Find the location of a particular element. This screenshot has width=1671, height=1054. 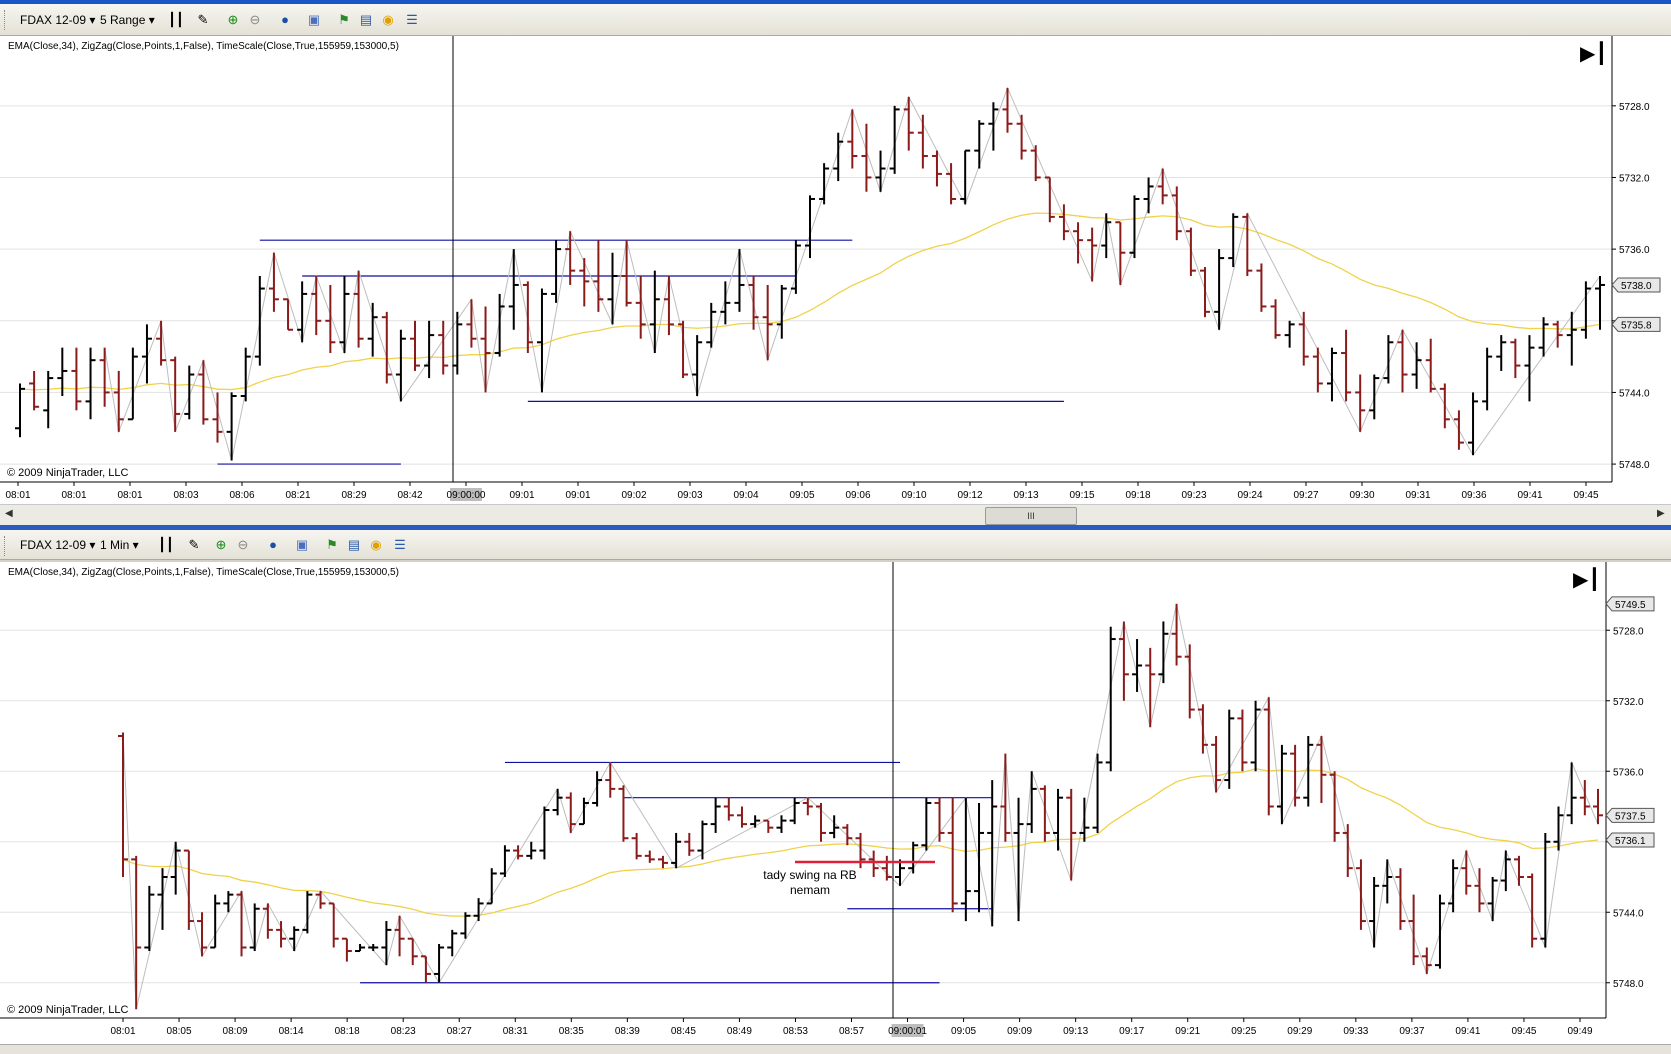

time-tick-label: 09:41 is located at coordinates (1467, 1031).